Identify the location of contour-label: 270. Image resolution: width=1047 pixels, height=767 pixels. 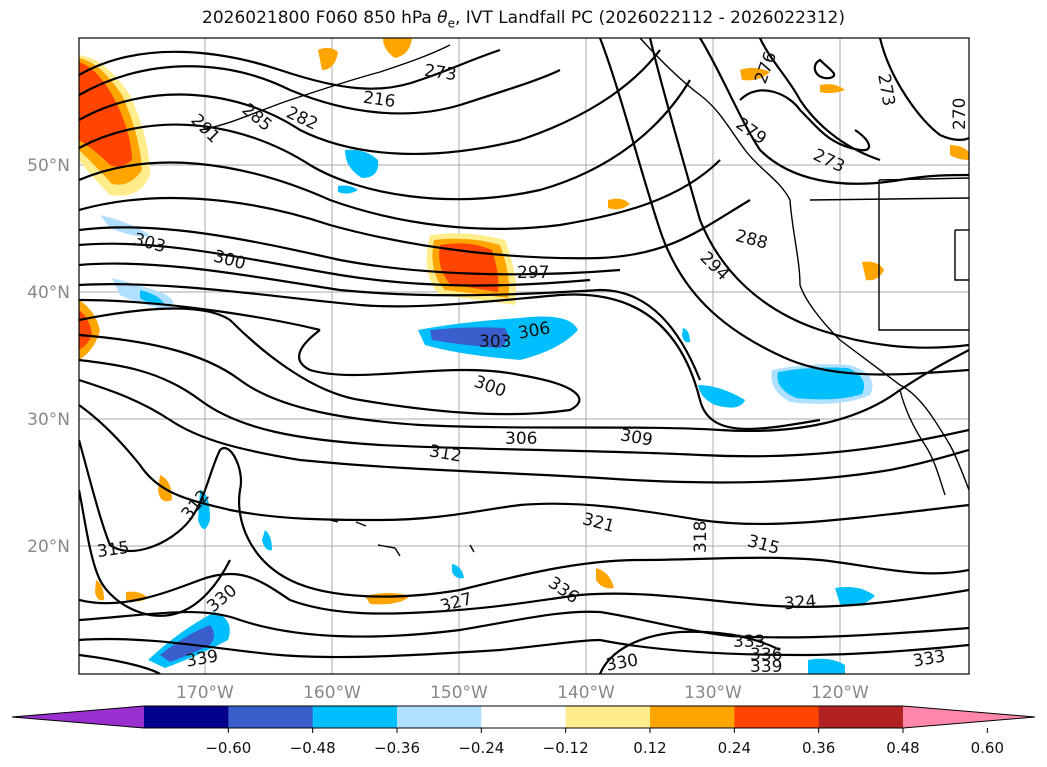
(960, 114).